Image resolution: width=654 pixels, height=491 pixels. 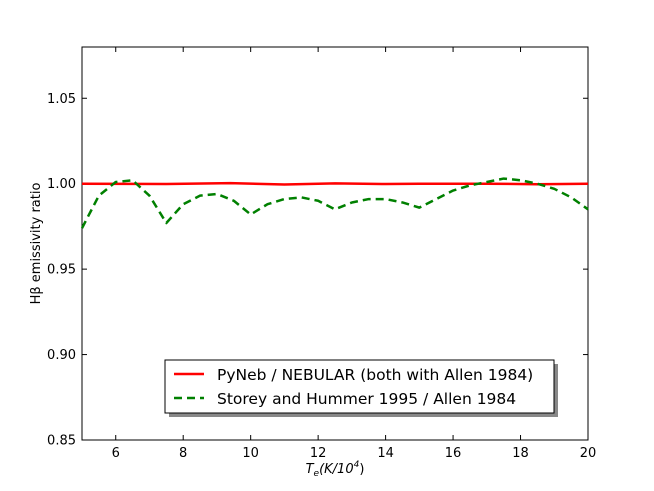 What do you see at coordinates (334, 203) in the screenshot?
I see `series-line-storey` at bounding box center [334, 203].